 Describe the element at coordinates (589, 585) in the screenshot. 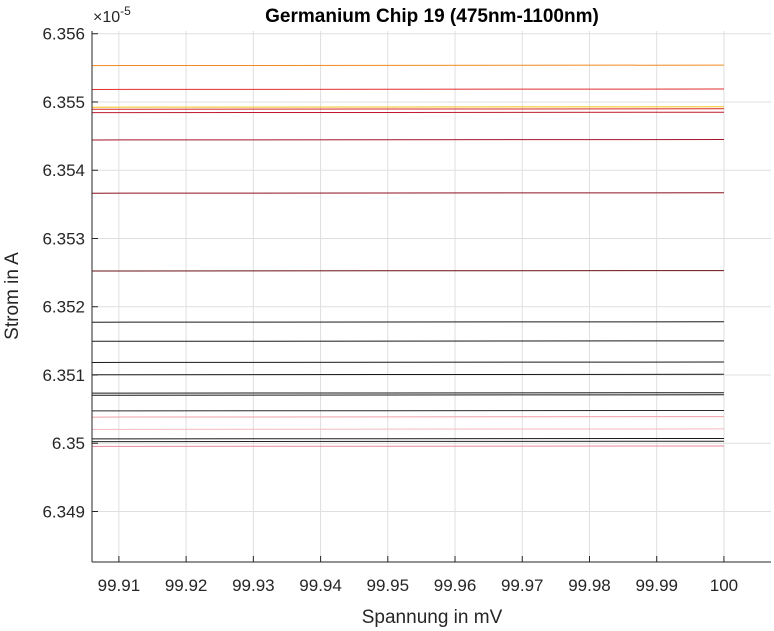

I see `x-tick-label: 99.98` at that location.